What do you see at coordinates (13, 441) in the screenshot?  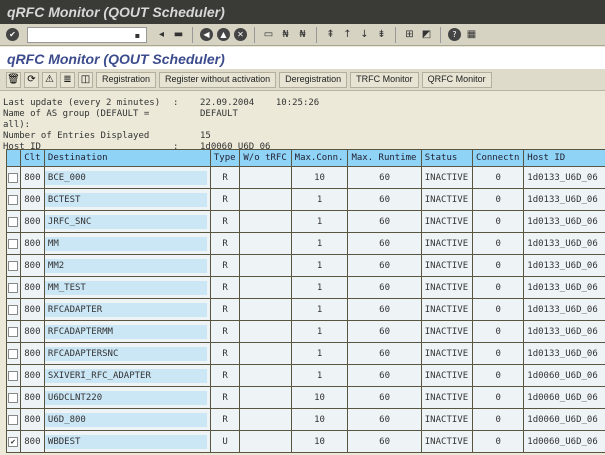 I see `row-checkbox: ✔` at bounding box center [13, 441].